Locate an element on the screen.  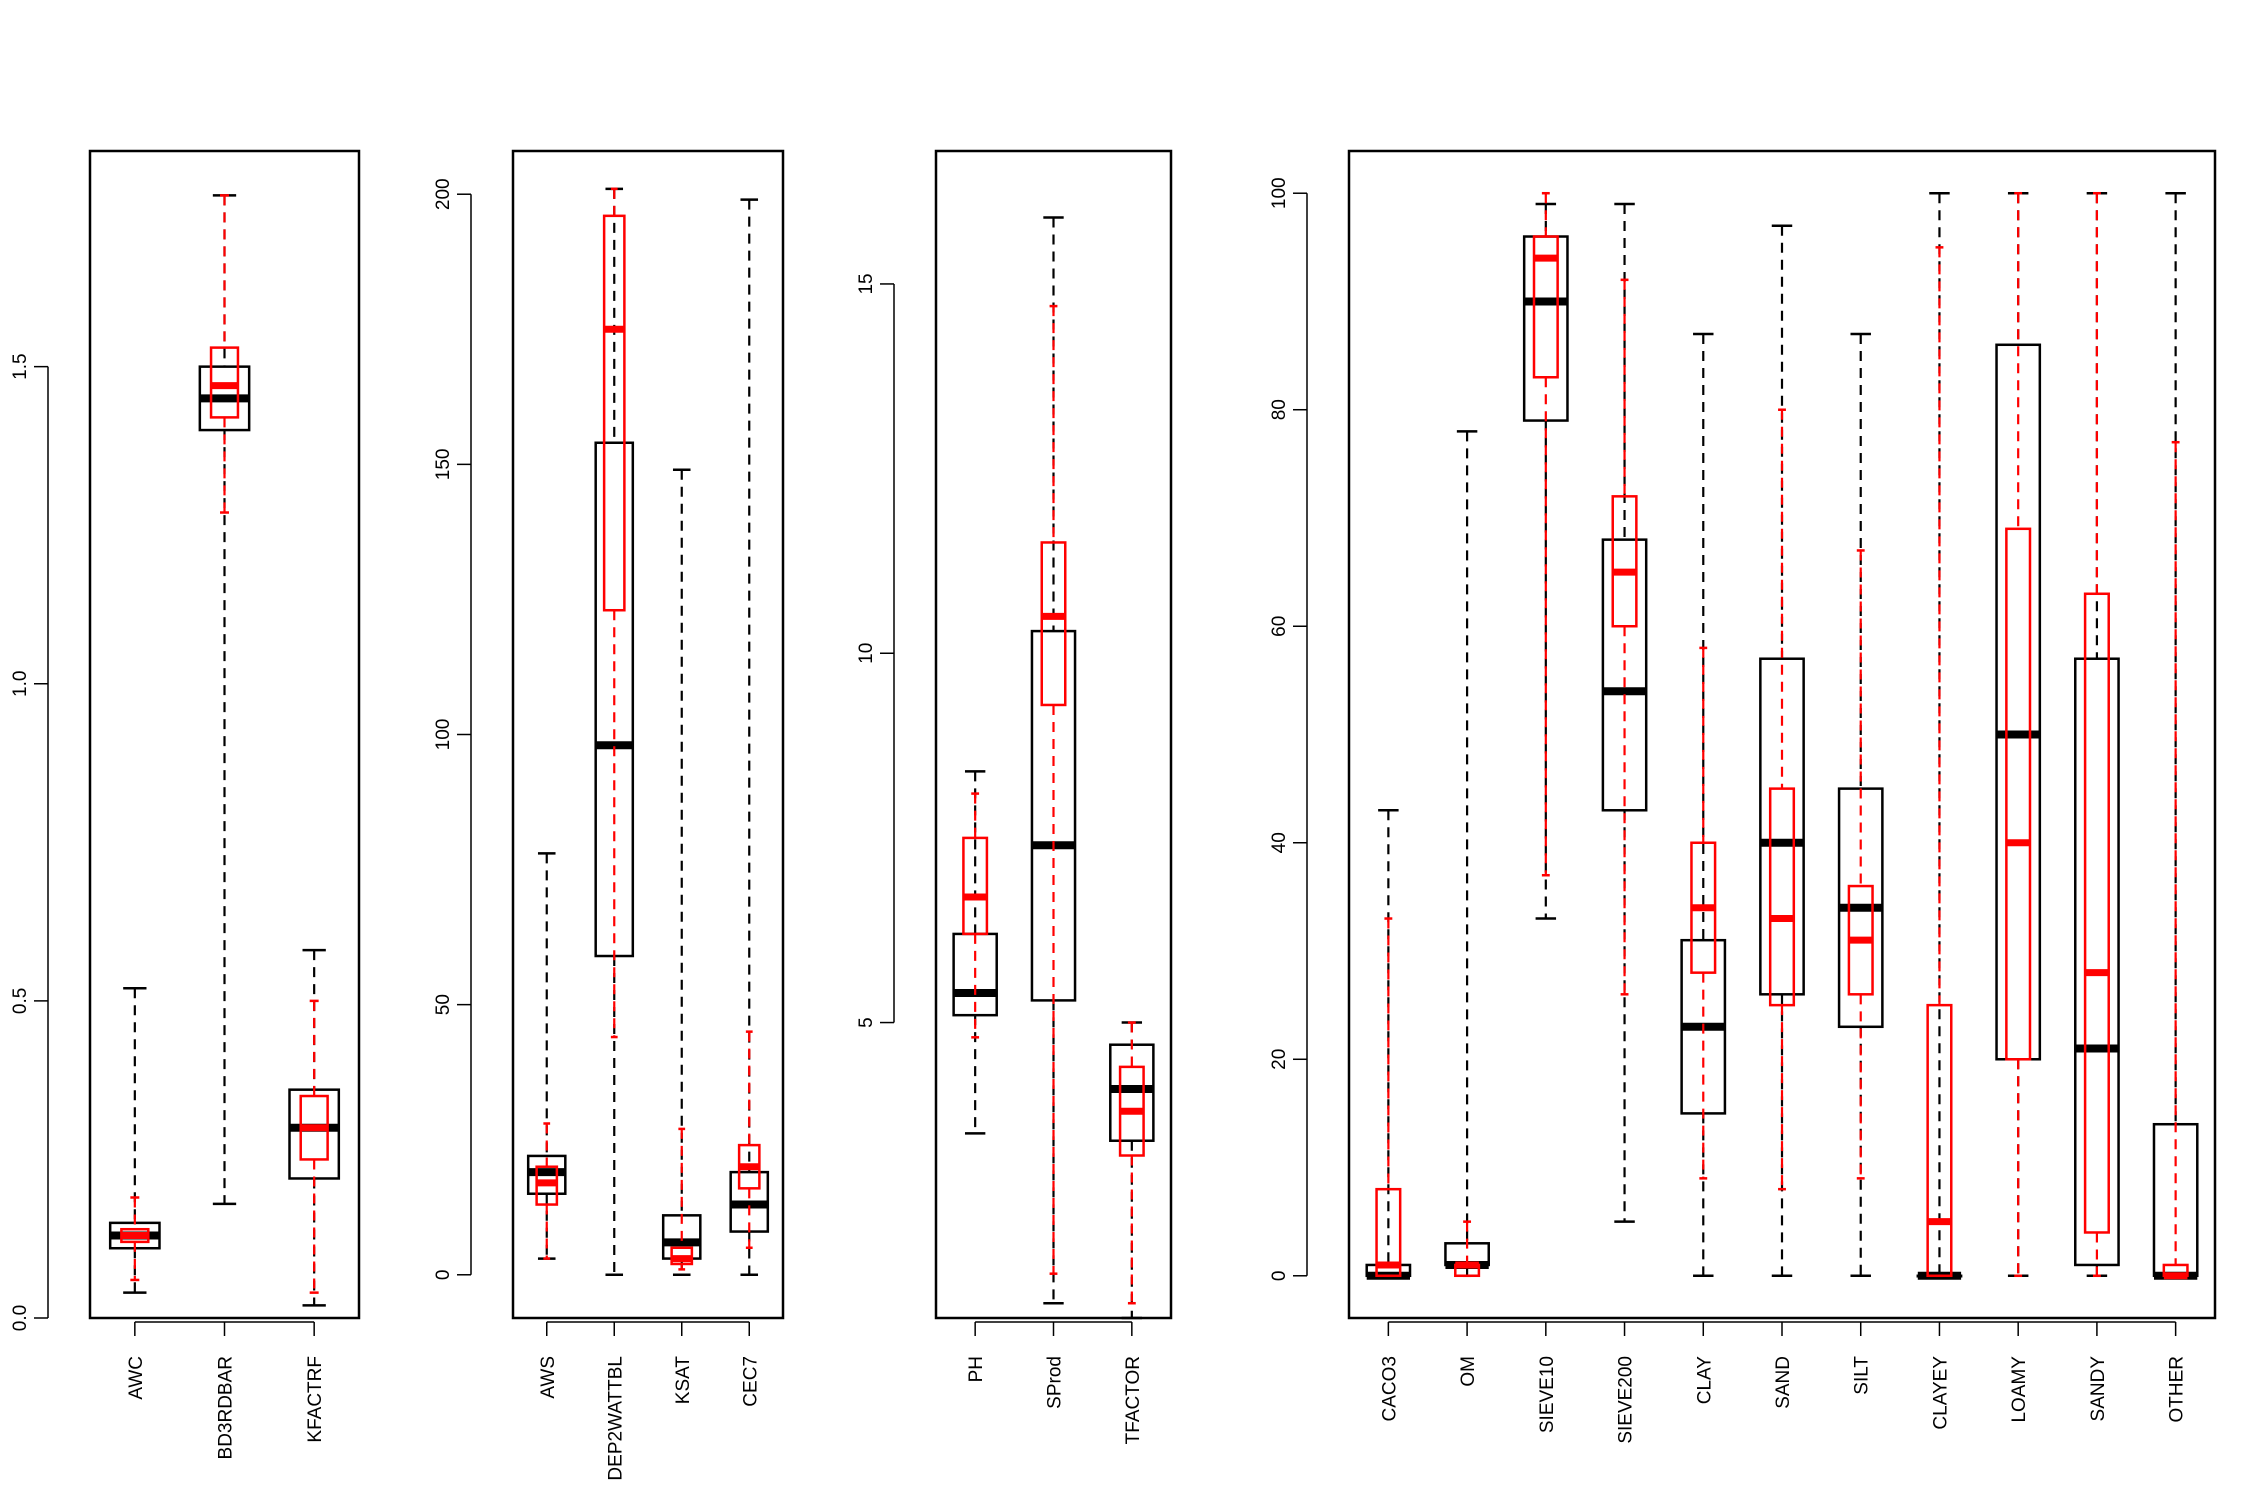
y-tick-label: 50 is located at coordinates (443, 1004).